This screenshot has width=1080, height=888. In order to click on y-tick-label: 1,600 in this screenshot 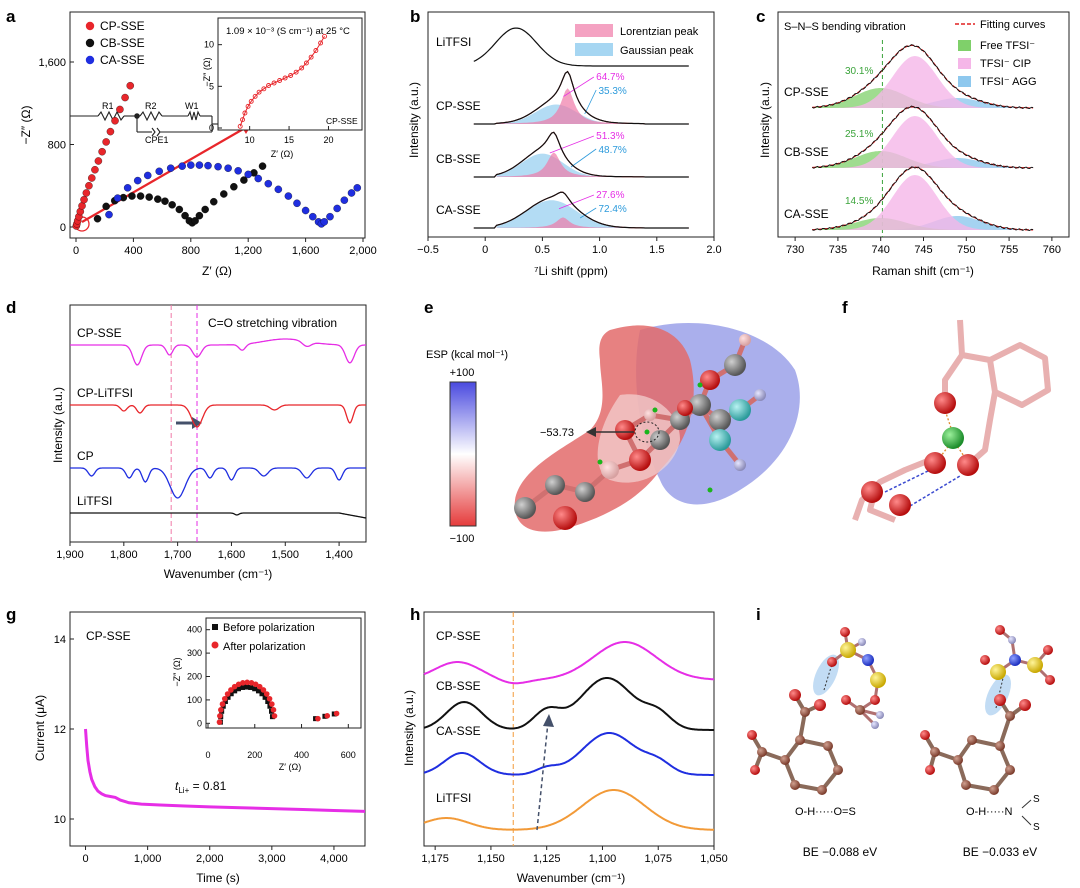, I will do `click(52, 63)`.